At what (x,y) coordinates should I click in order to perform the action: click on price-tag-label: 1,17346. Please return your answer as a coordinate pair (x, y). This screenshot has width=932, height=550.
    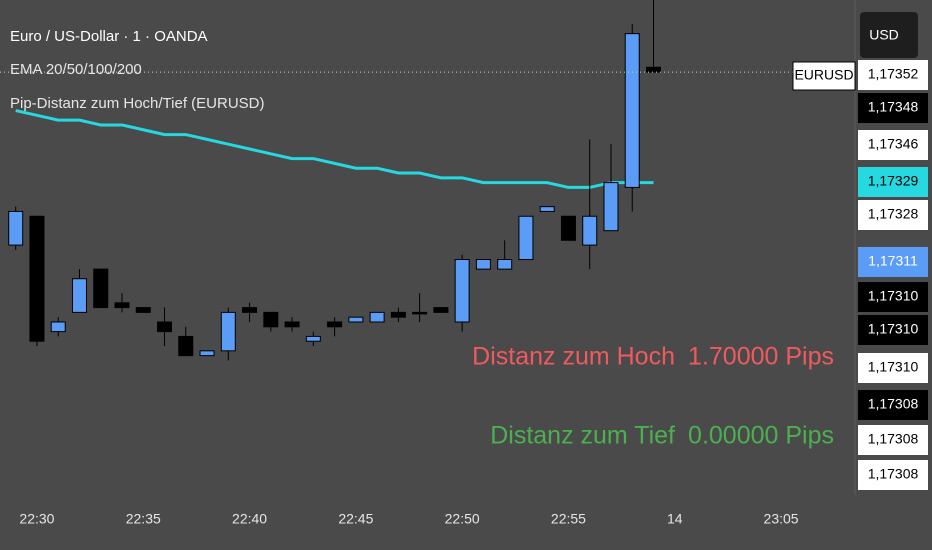
    Looking at the image, I should click on (893, 144).